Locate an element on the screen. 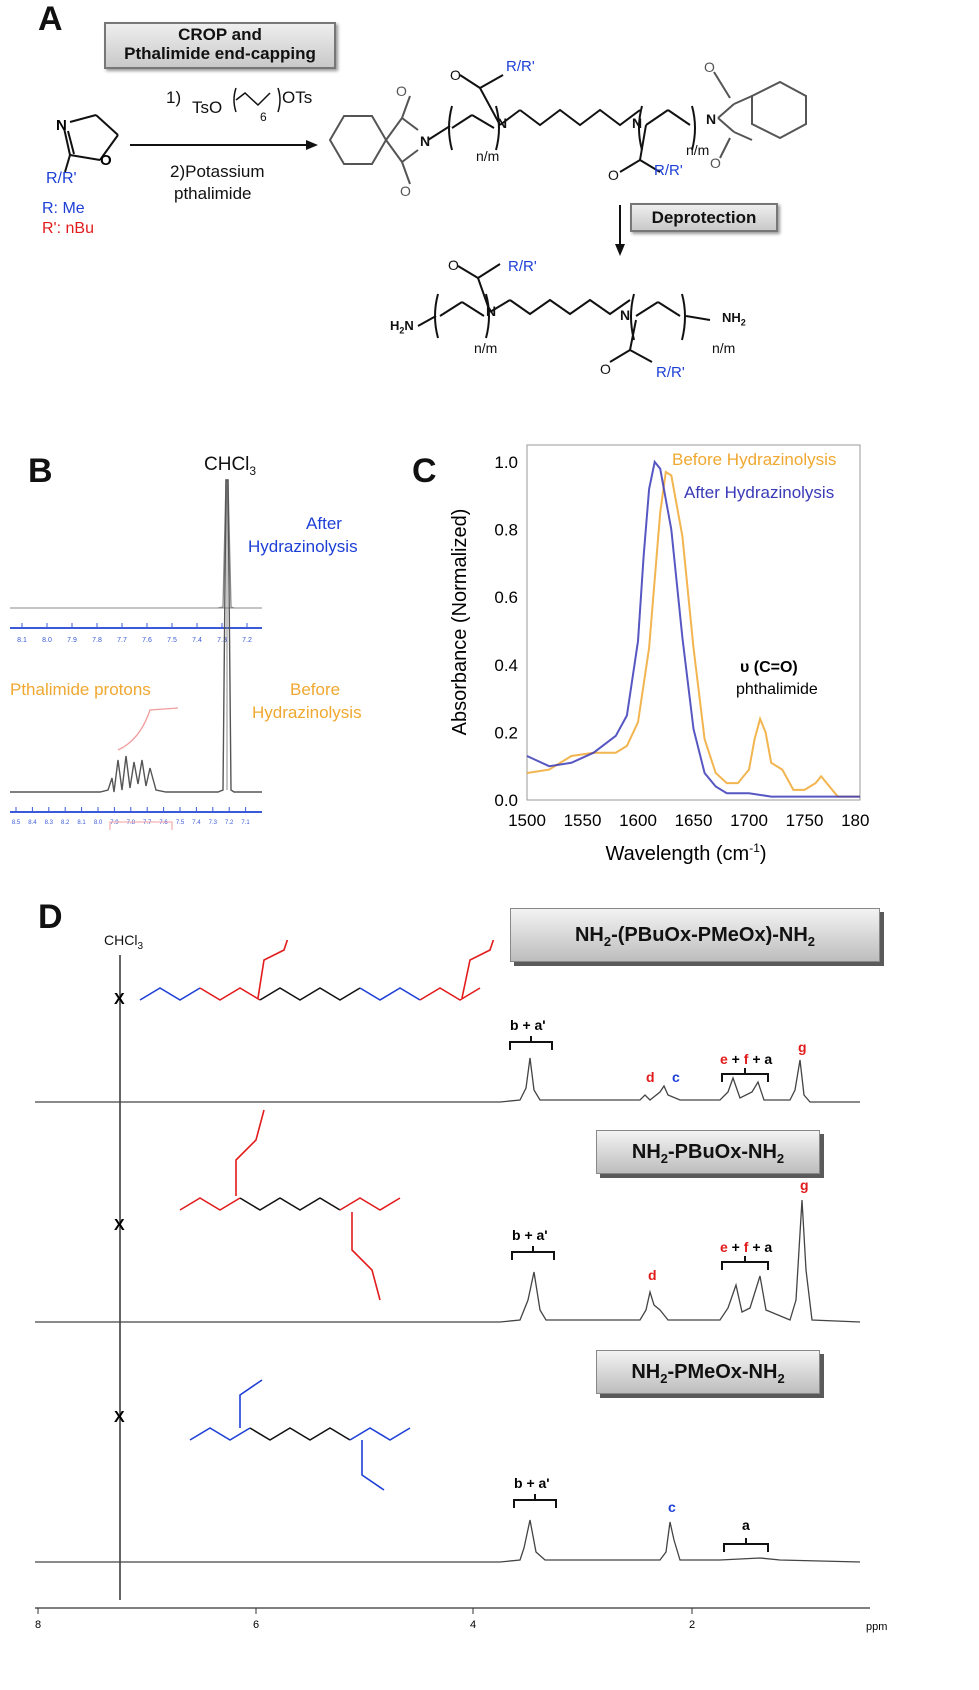  y-axis-ticks: 0.0 0.2 0.4 0.6 0.8 1.0 is located at coordinates (506, 631).